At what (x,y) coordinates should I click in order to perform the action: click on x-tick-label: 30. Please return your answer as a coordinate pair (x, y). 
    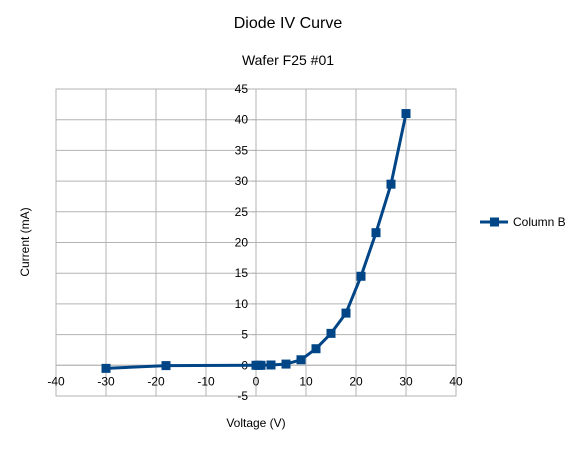
    Looking at the image, I should click on (406, 381).